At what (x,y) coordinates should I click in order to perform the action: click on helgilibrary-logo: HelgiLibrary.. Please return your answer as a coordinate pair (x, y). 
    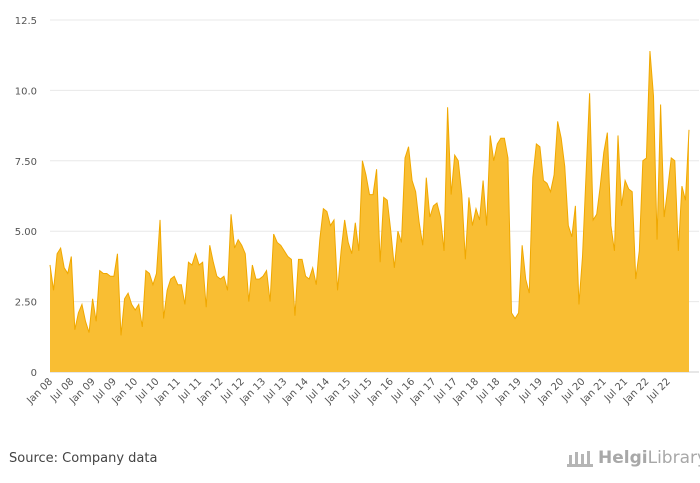
    Looking at the image, I should click on (633, 458).